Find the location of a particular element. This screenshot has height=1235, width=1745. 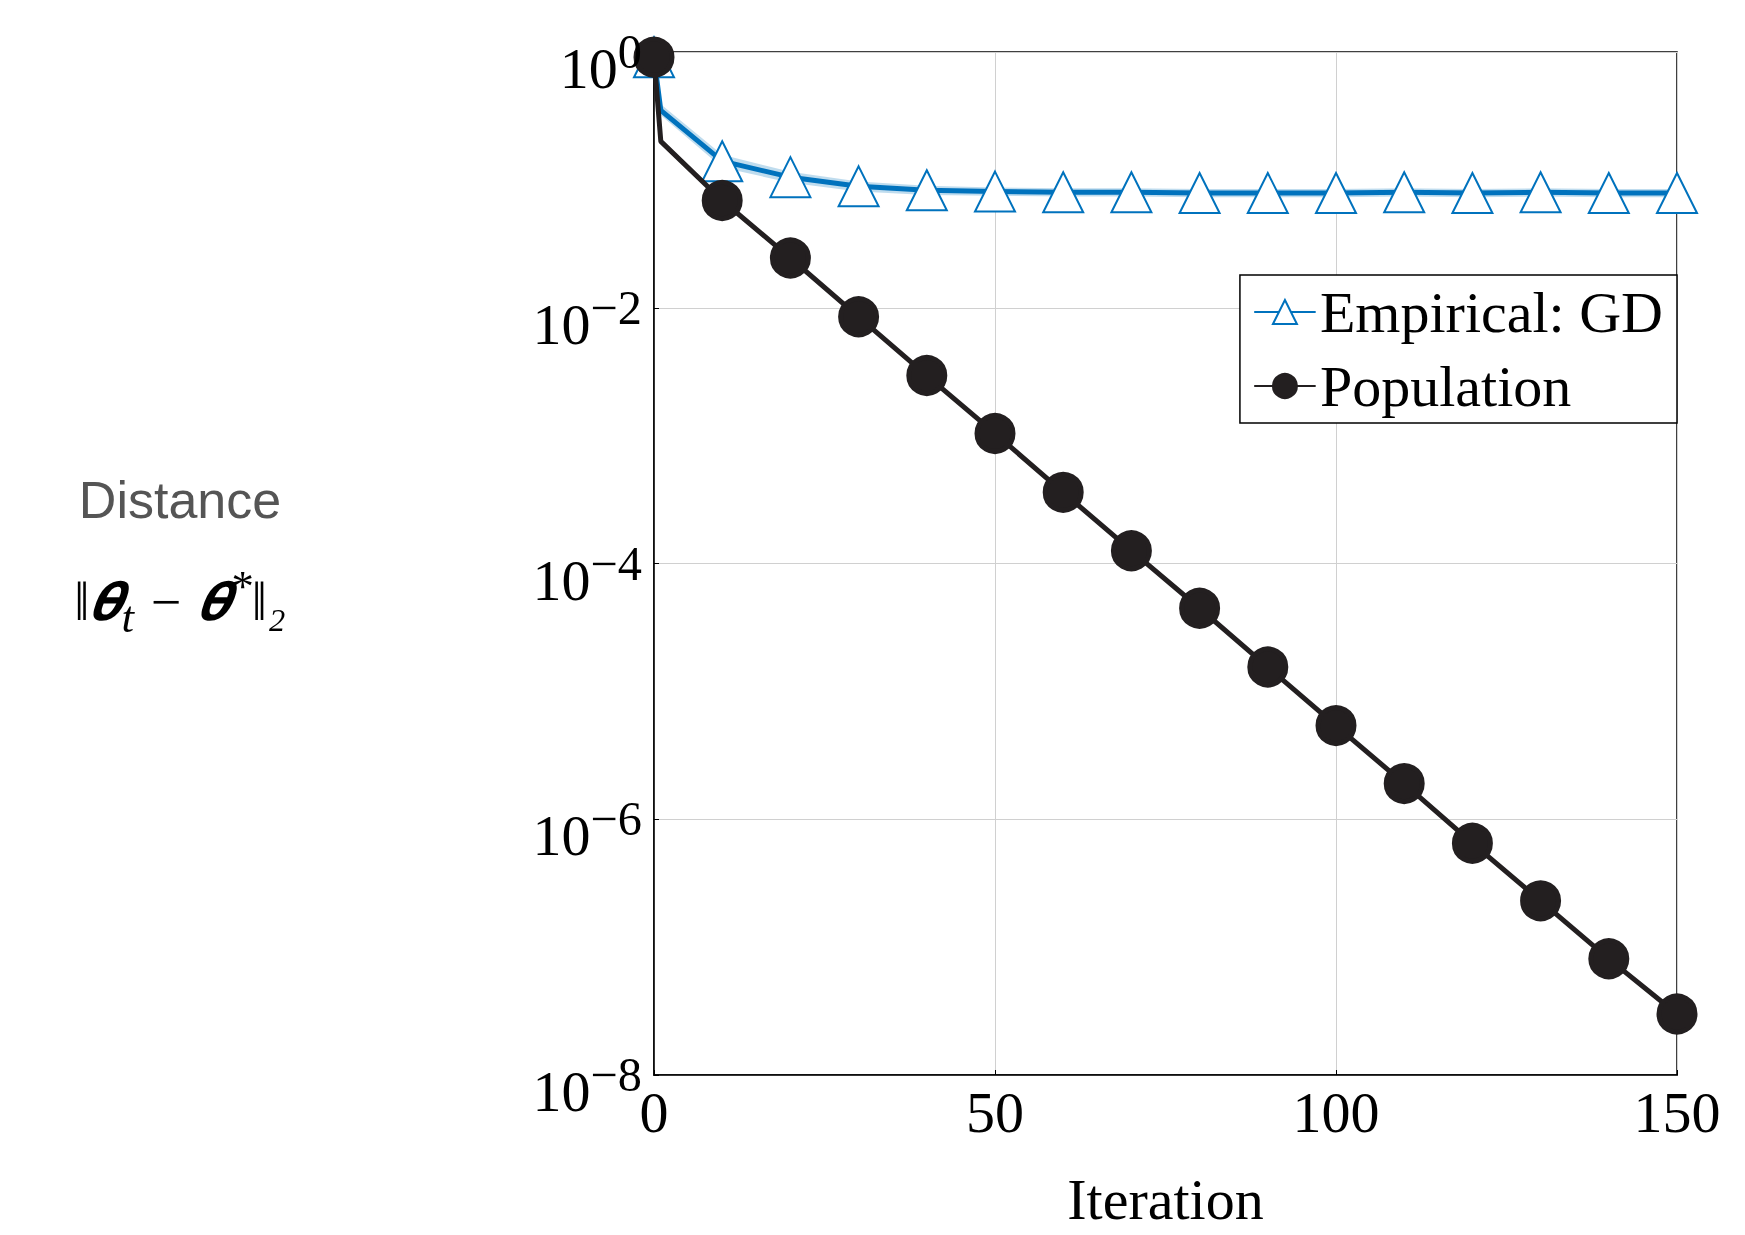

y-tick-label: 10$^{−8}$ is located at coordinates (587, 1086).